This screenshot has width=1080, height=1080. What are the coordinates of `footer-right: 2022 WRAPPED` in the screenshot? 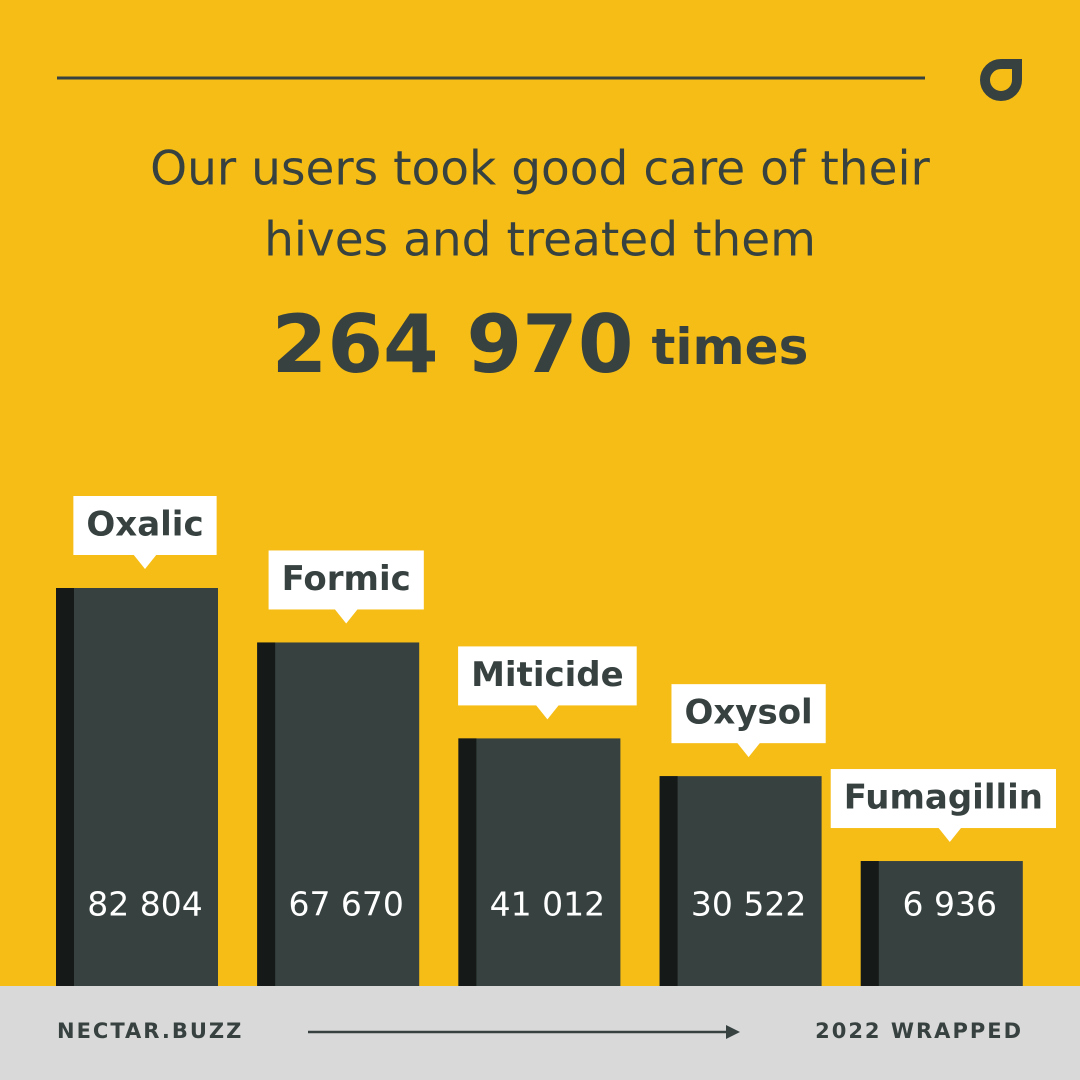 It's located at (919, 1031).